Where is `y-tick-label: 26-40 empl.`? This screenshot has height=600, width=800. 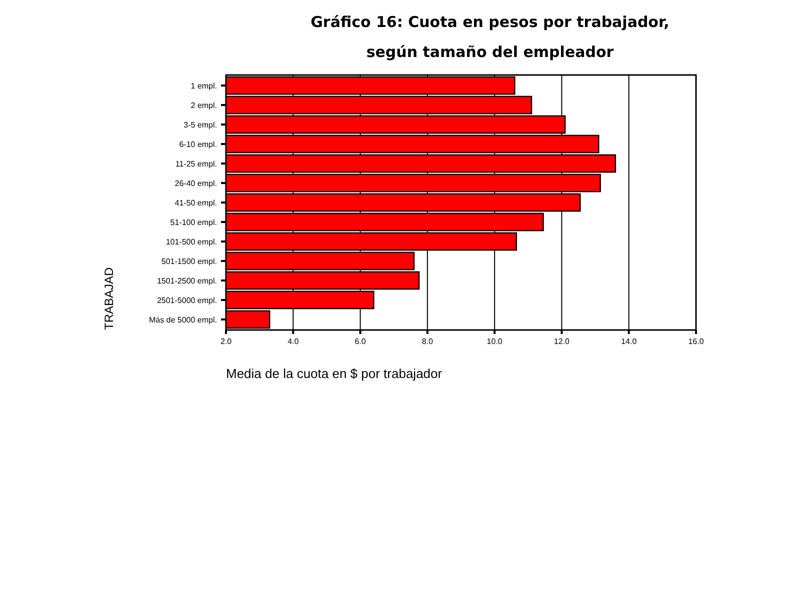 y-tick-label: 26-40 empl. is located at coordinates (195, 183).